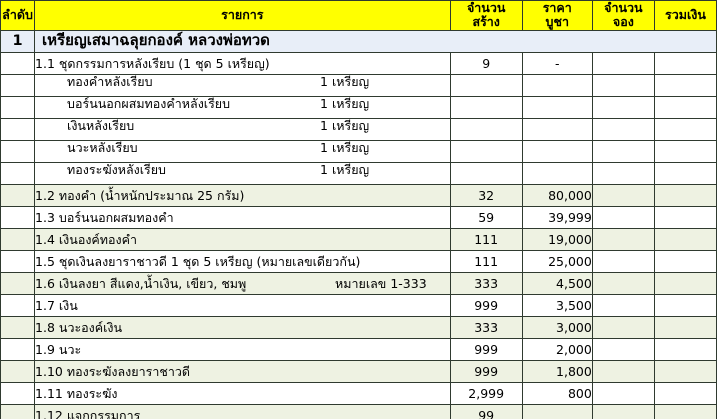 The height and width of the screenshot is (419, 717). What do you see at coordinates (685, 15) in the screenshot?
I see `header-total: รวมเงิน` at bounding box center [685, 15].